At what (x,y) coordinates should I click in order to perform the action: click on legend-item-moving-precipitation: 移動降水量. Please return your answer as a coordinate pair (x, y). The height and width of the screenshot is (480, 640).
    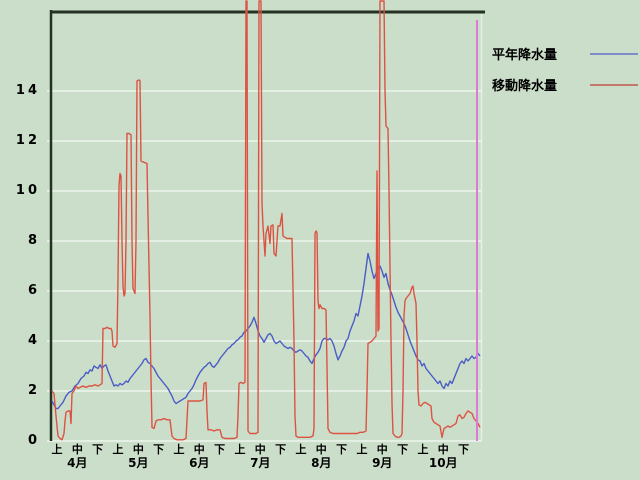
    Looking at the image, I should click on (565, 84).